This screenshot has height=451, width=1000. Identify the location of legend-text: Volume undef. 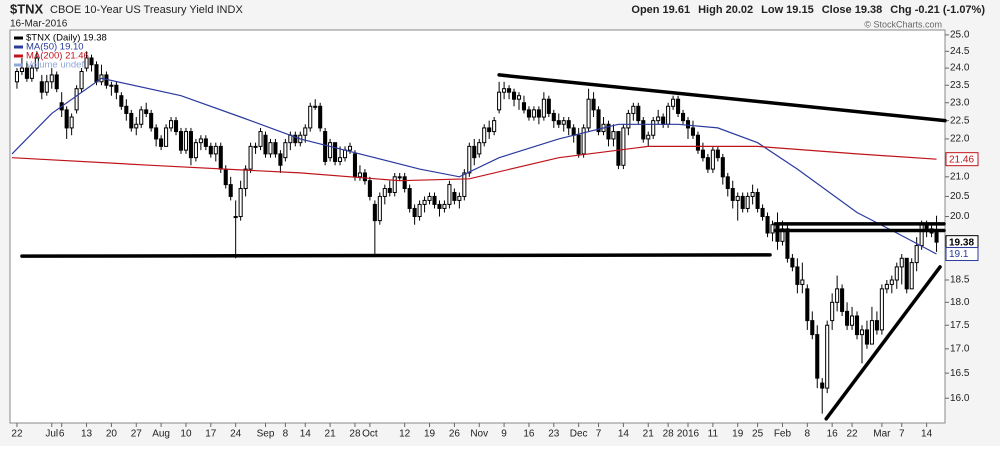
(55, 65).